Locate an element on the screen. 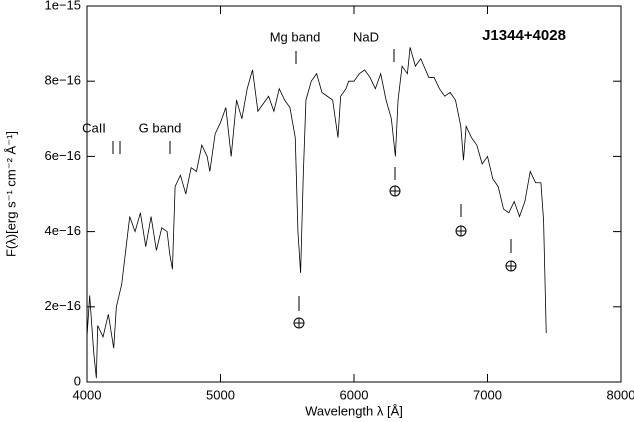 This screenshot has width=634, height=422. annotation: Mg band is located at coordinates (295, 36).